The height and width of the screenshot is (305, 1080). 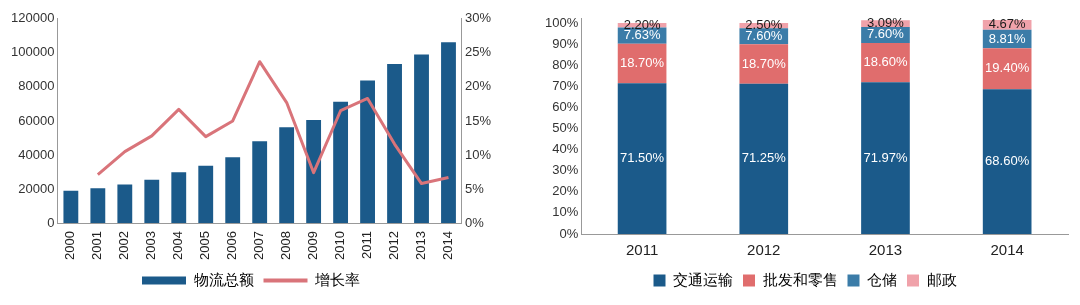 What do you see at coordinates (478, 154) in the screenshot?
I see `y2-tick-label: 10%` at bounding box center [478, 154].